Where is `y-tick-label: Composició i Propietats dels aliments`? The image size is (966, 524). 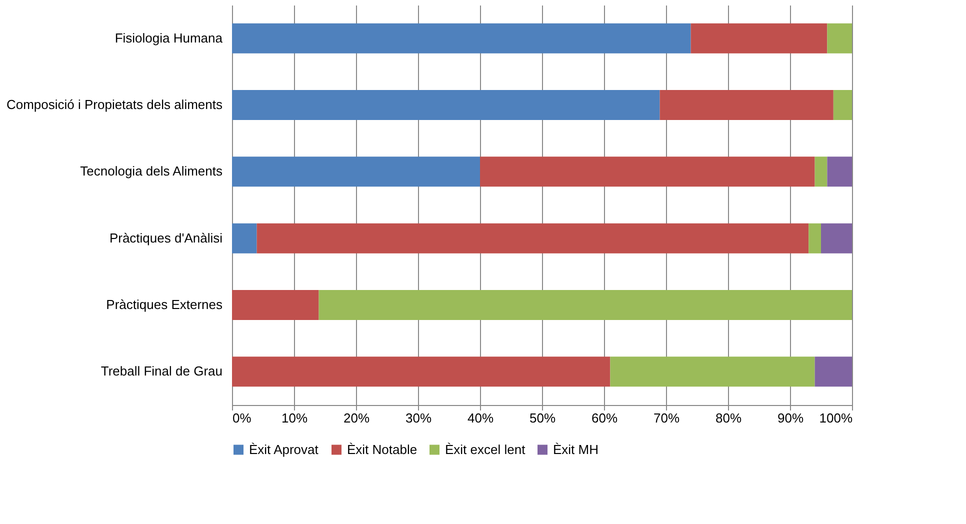
y-tick-label: Composició i Propietats dels aliments is located at coordinates (114, 104).